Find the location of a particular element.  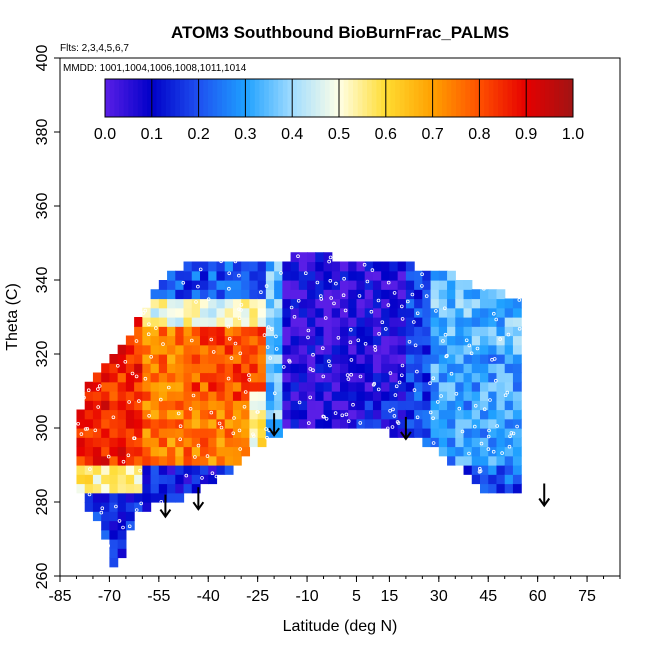

arrow-layer is located at coordinates (355, 466).